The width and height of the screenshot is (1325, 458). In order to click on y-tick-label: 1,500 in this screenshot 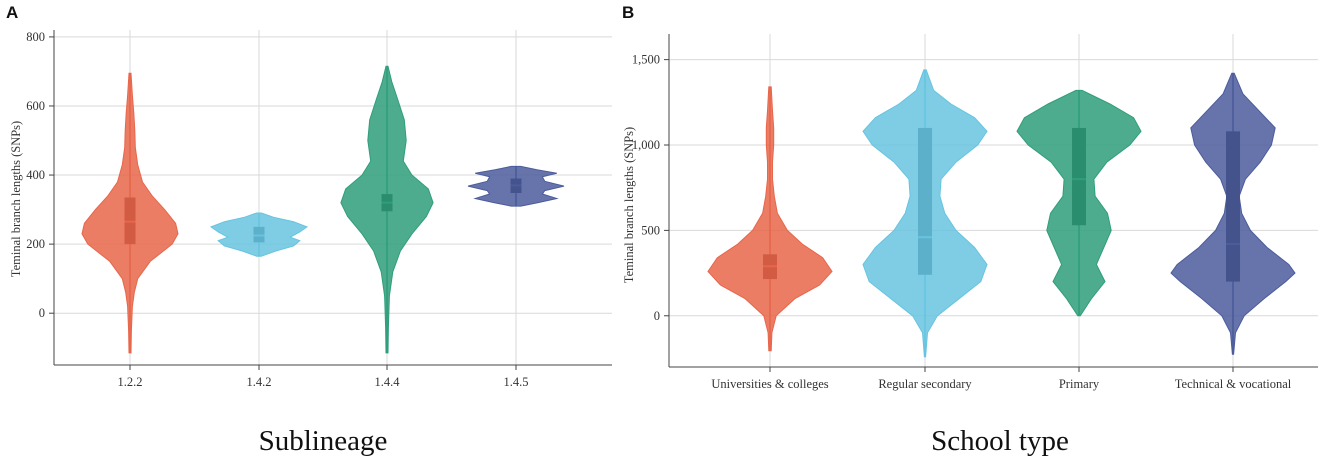, I will do `click(646, 60)`.